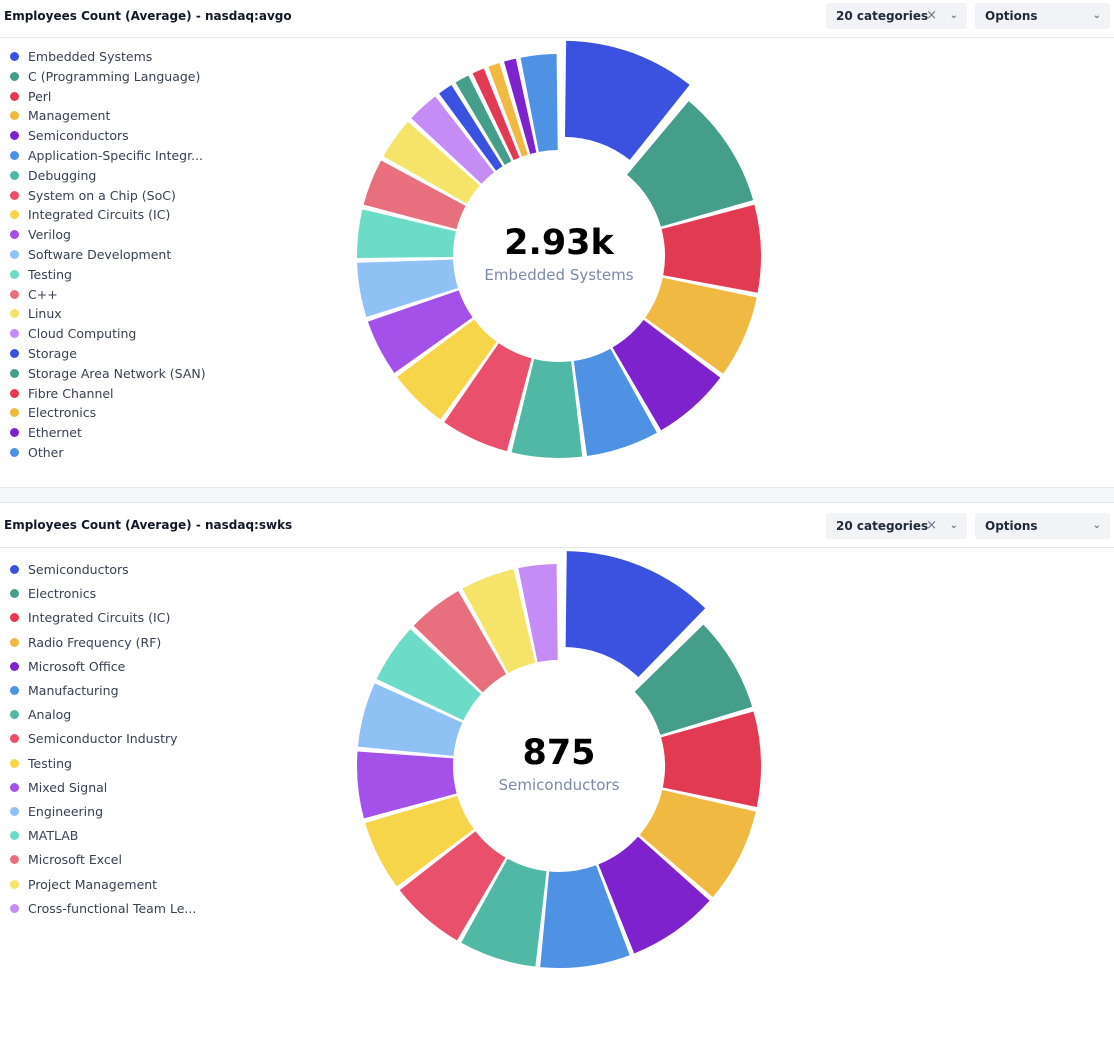  What do you see at coordinates (99, 215) in the screenshot?
I see `legend-label: Integrated Circuits (IC)` at bounding box center [99, 215].